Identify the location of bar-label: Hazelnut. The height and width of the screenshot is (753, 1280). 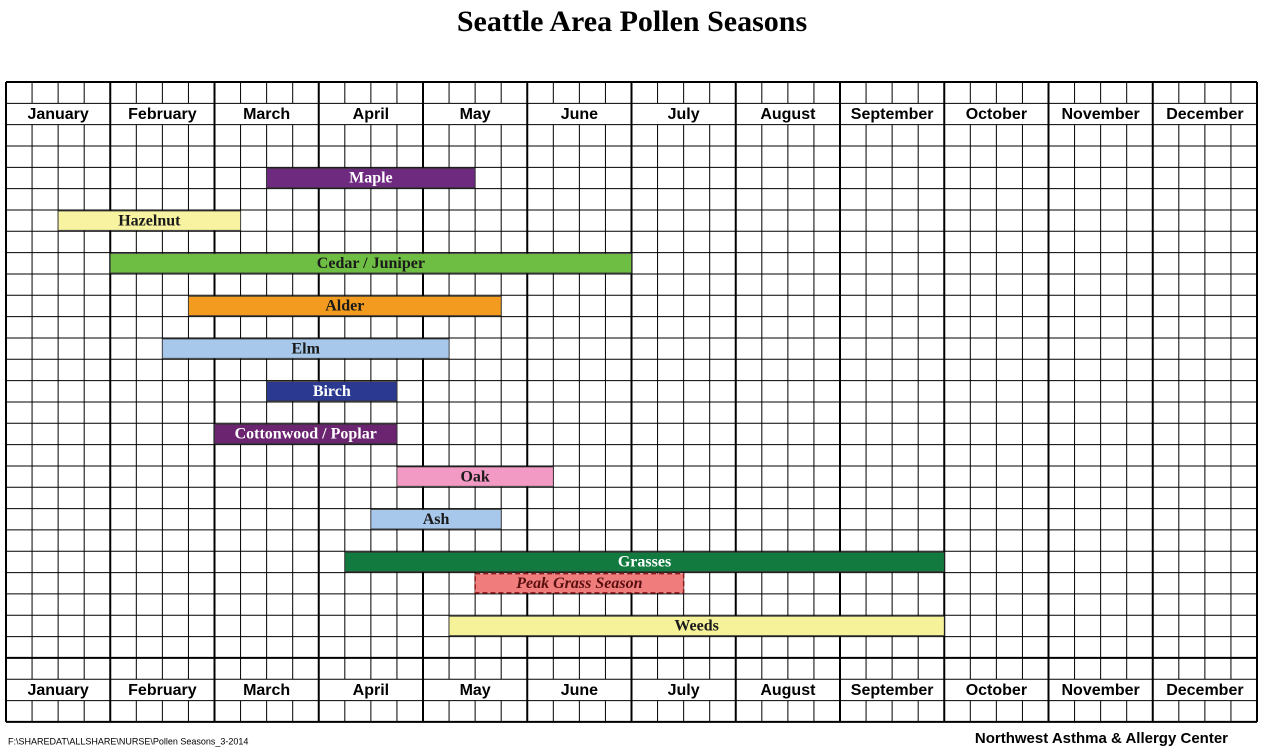
(149, 220).